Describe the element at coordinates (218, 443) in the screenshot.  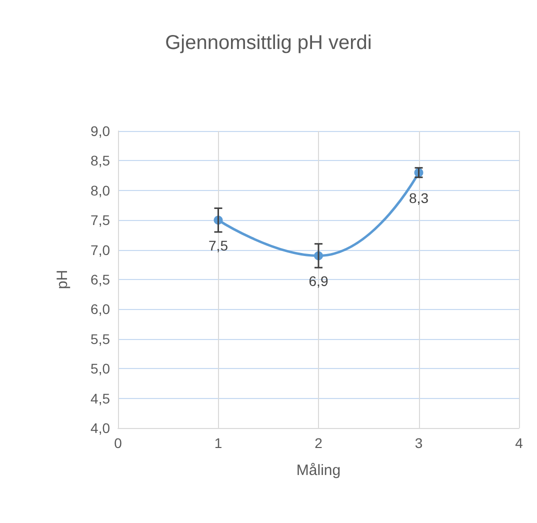
I see `x-tick-label: 1` at that location.